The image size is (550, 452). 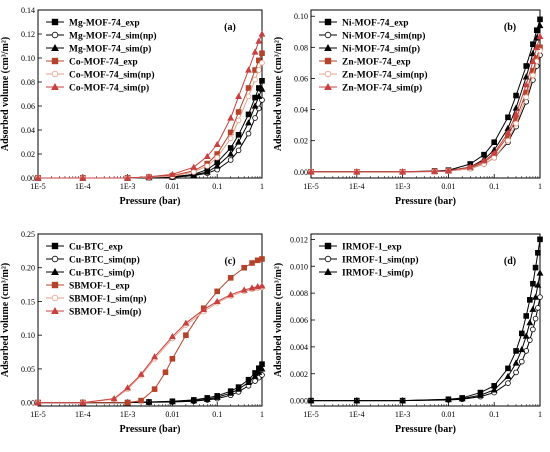 I want to click on legend-entry: Co-MOF-74_exp, so click(x=92, y=63).